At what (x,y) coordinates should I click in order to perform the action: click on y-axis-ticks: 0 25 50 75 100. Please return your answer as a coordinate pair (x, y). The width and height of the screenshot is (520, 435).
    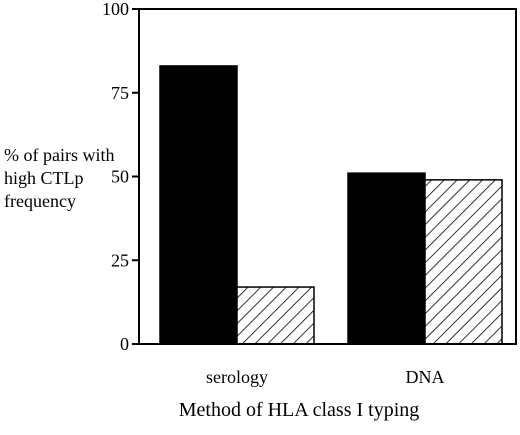
    Looking at the image, I should click on (120, 177).